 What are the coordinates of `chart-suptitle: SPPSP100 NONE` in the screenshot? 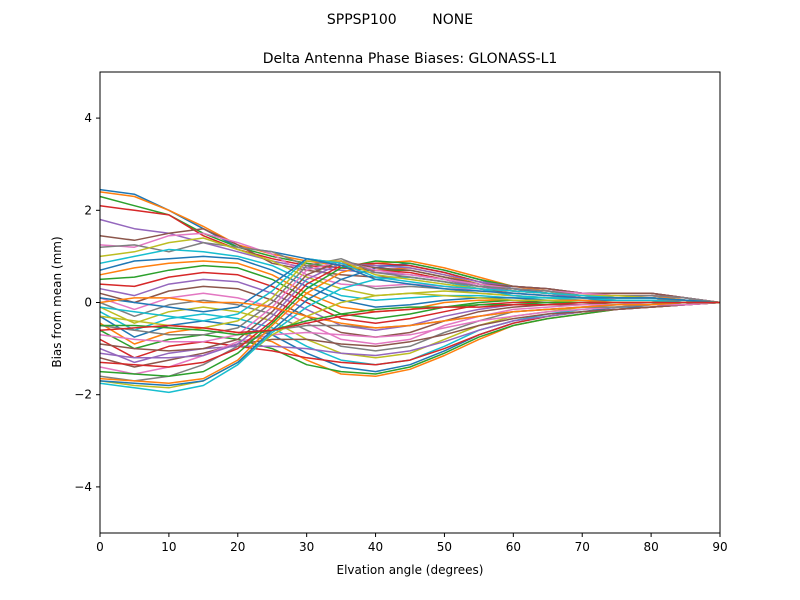 It's located at (400, 20).